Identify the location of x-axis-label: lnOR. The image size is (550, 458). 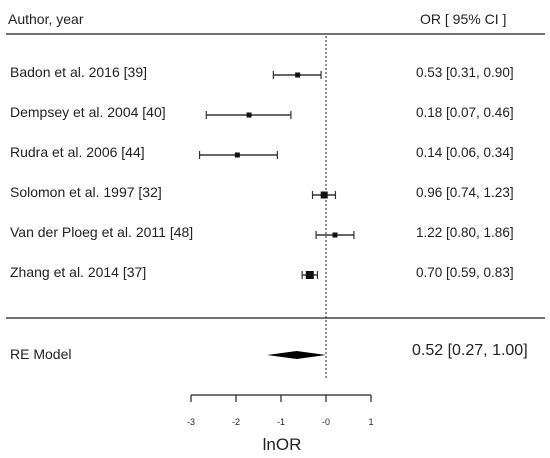
(282, 444).